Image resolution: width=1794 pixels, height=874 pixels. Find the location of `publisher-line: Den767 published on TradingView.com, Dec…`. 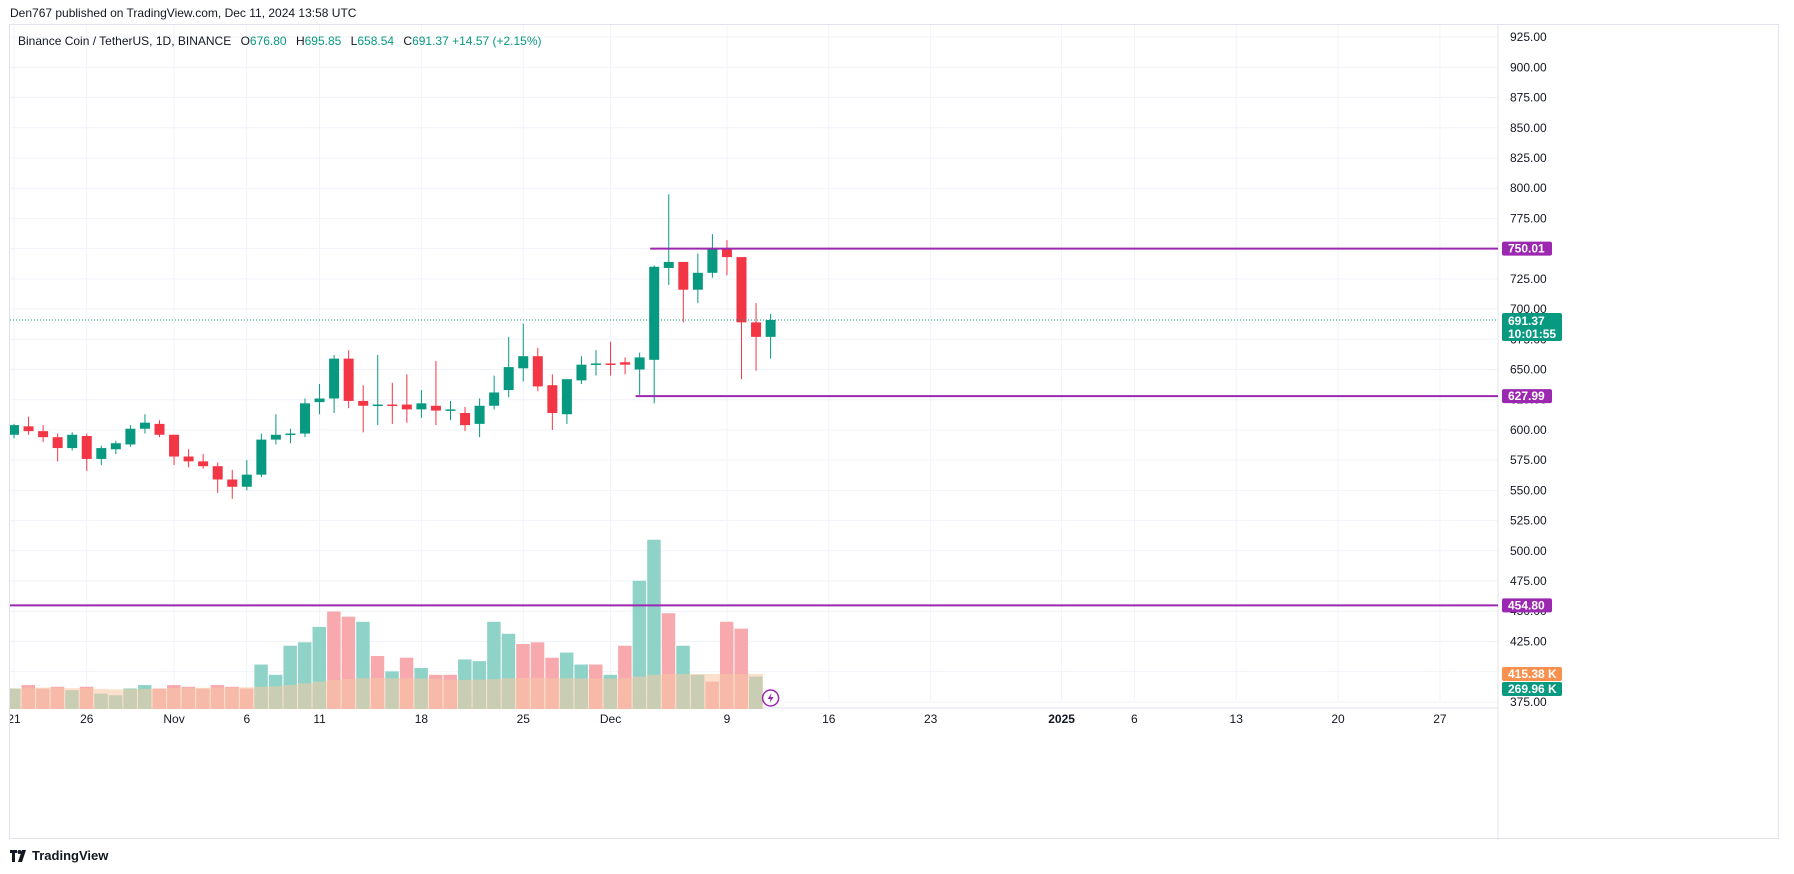

publisher-line: Den767 published on TradingView.com, Dec… is located at coordinates (183, 13).